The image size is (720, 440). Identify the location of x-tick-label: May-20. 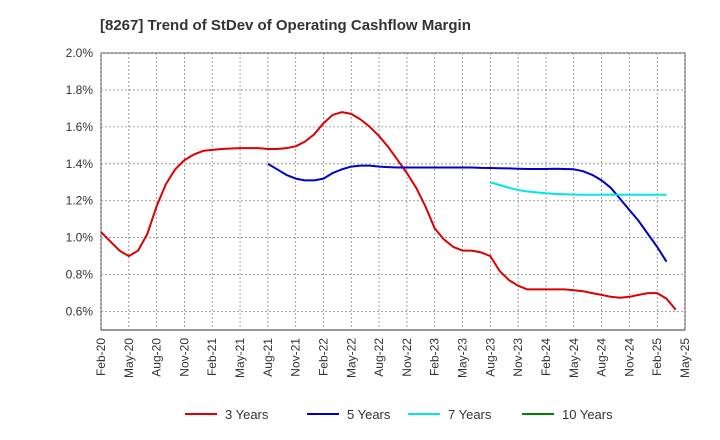
(129, 358).